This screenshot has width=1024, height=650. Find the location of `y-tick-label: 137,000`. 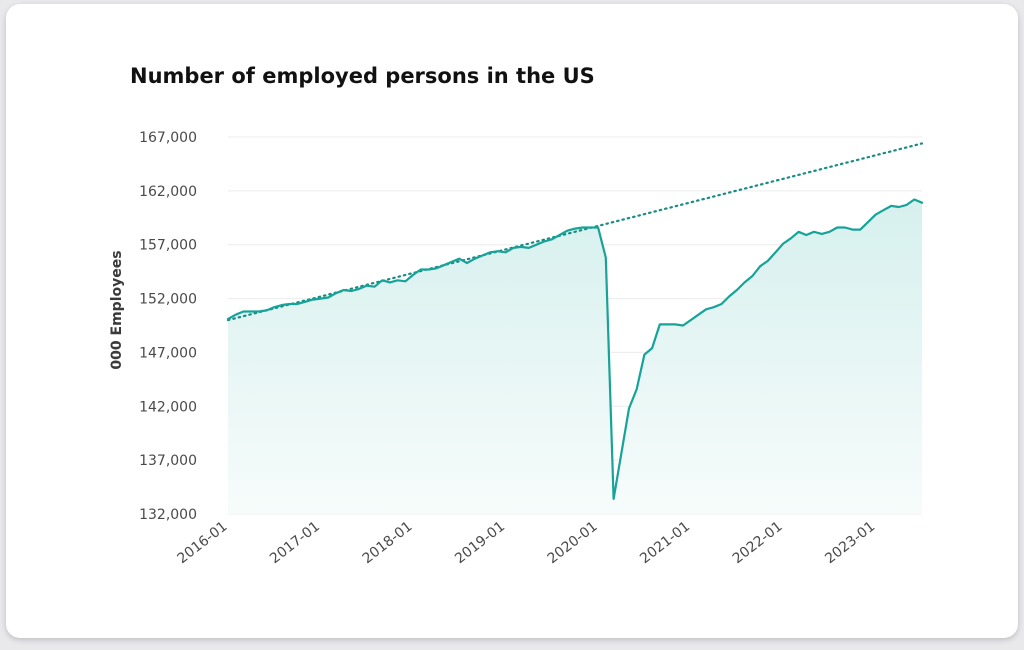

y-tick-label: 137,000 is located at coordinates (168, 461).